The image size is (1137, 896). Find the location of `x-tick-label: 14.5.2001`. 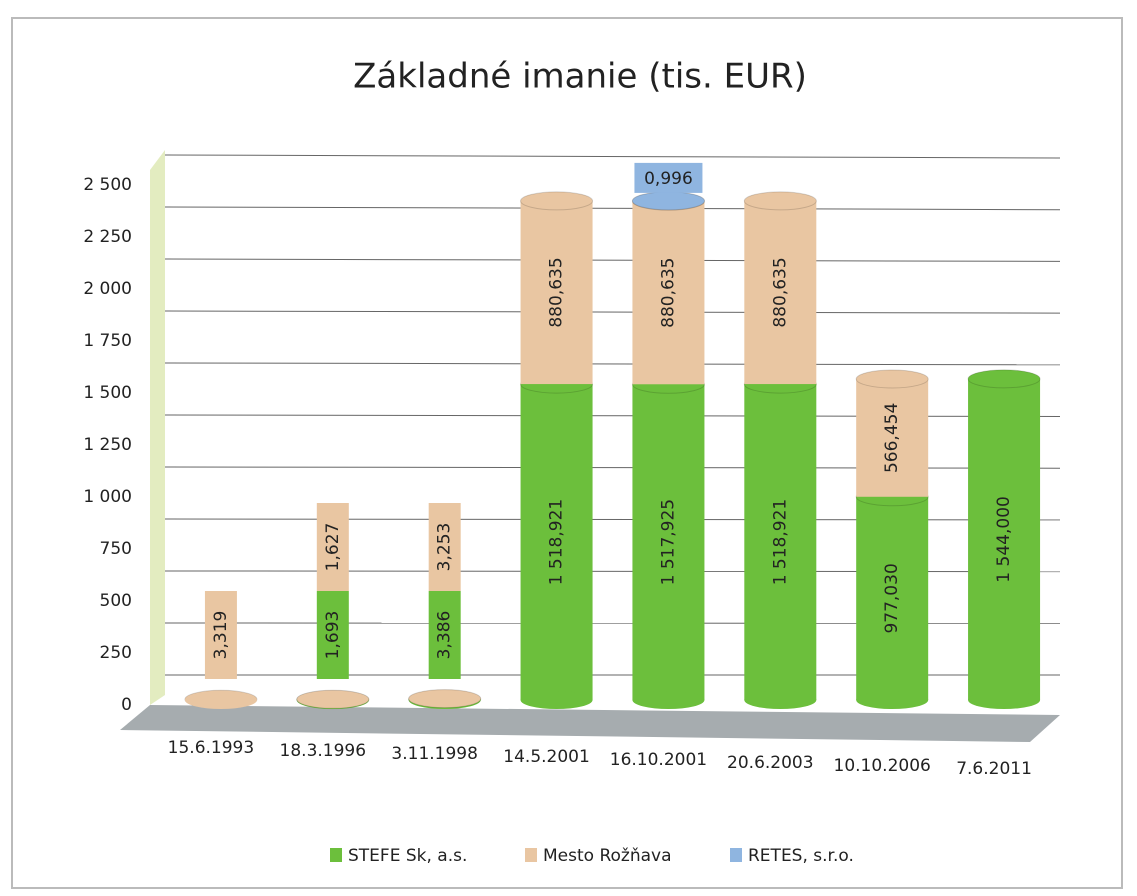

x-tick-label: 14.5.2001 is located at coordinates (546, 757).